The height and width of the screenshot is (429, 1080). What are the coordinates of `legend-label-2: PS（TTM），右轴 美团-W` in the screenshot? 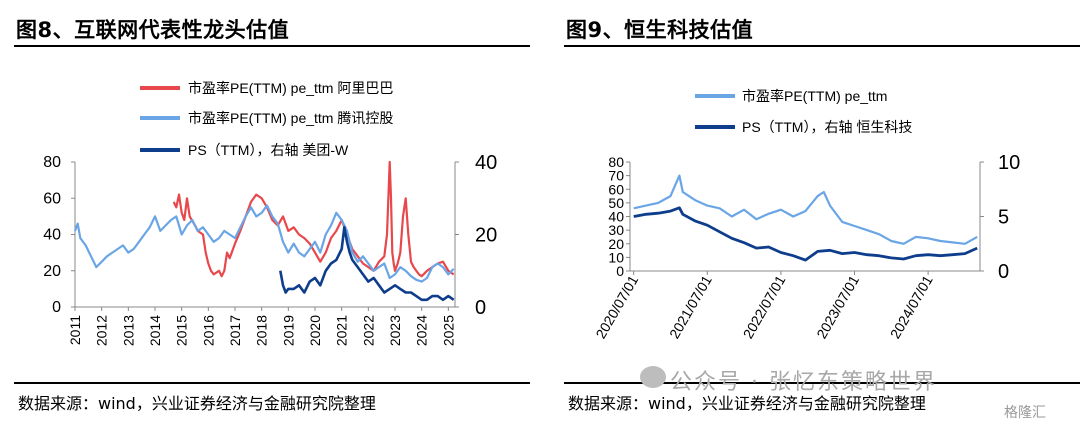 It's located at (268, 150).